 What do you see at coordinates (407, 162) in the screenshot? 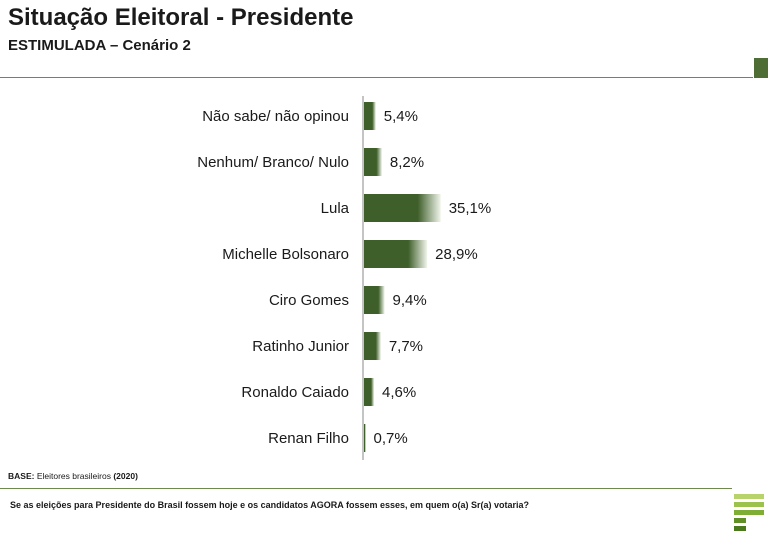
I see `value-label: 8,2%` at bounding box center [407, 162].